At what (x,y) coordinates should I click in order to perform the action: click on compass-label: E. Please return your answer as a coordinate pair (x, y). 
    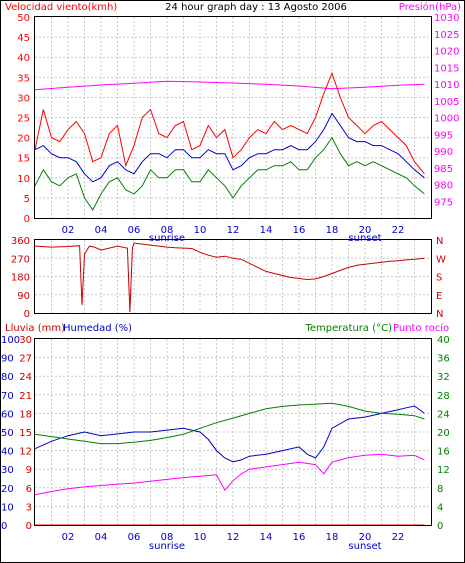
    Looking at the image, I should click on (439, 296).